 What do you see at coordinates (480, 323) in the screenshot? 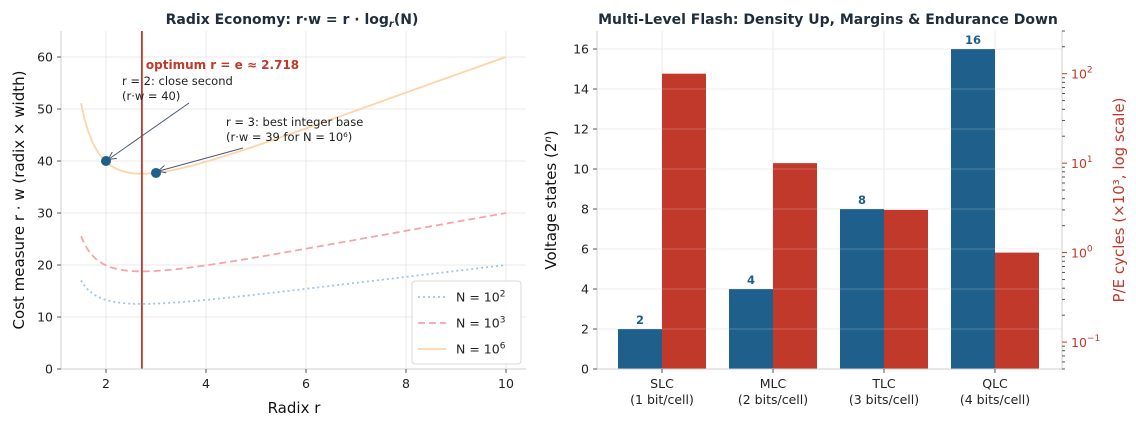
I see `legend-label-n3: N = 103` at bounding box center [480, 323].